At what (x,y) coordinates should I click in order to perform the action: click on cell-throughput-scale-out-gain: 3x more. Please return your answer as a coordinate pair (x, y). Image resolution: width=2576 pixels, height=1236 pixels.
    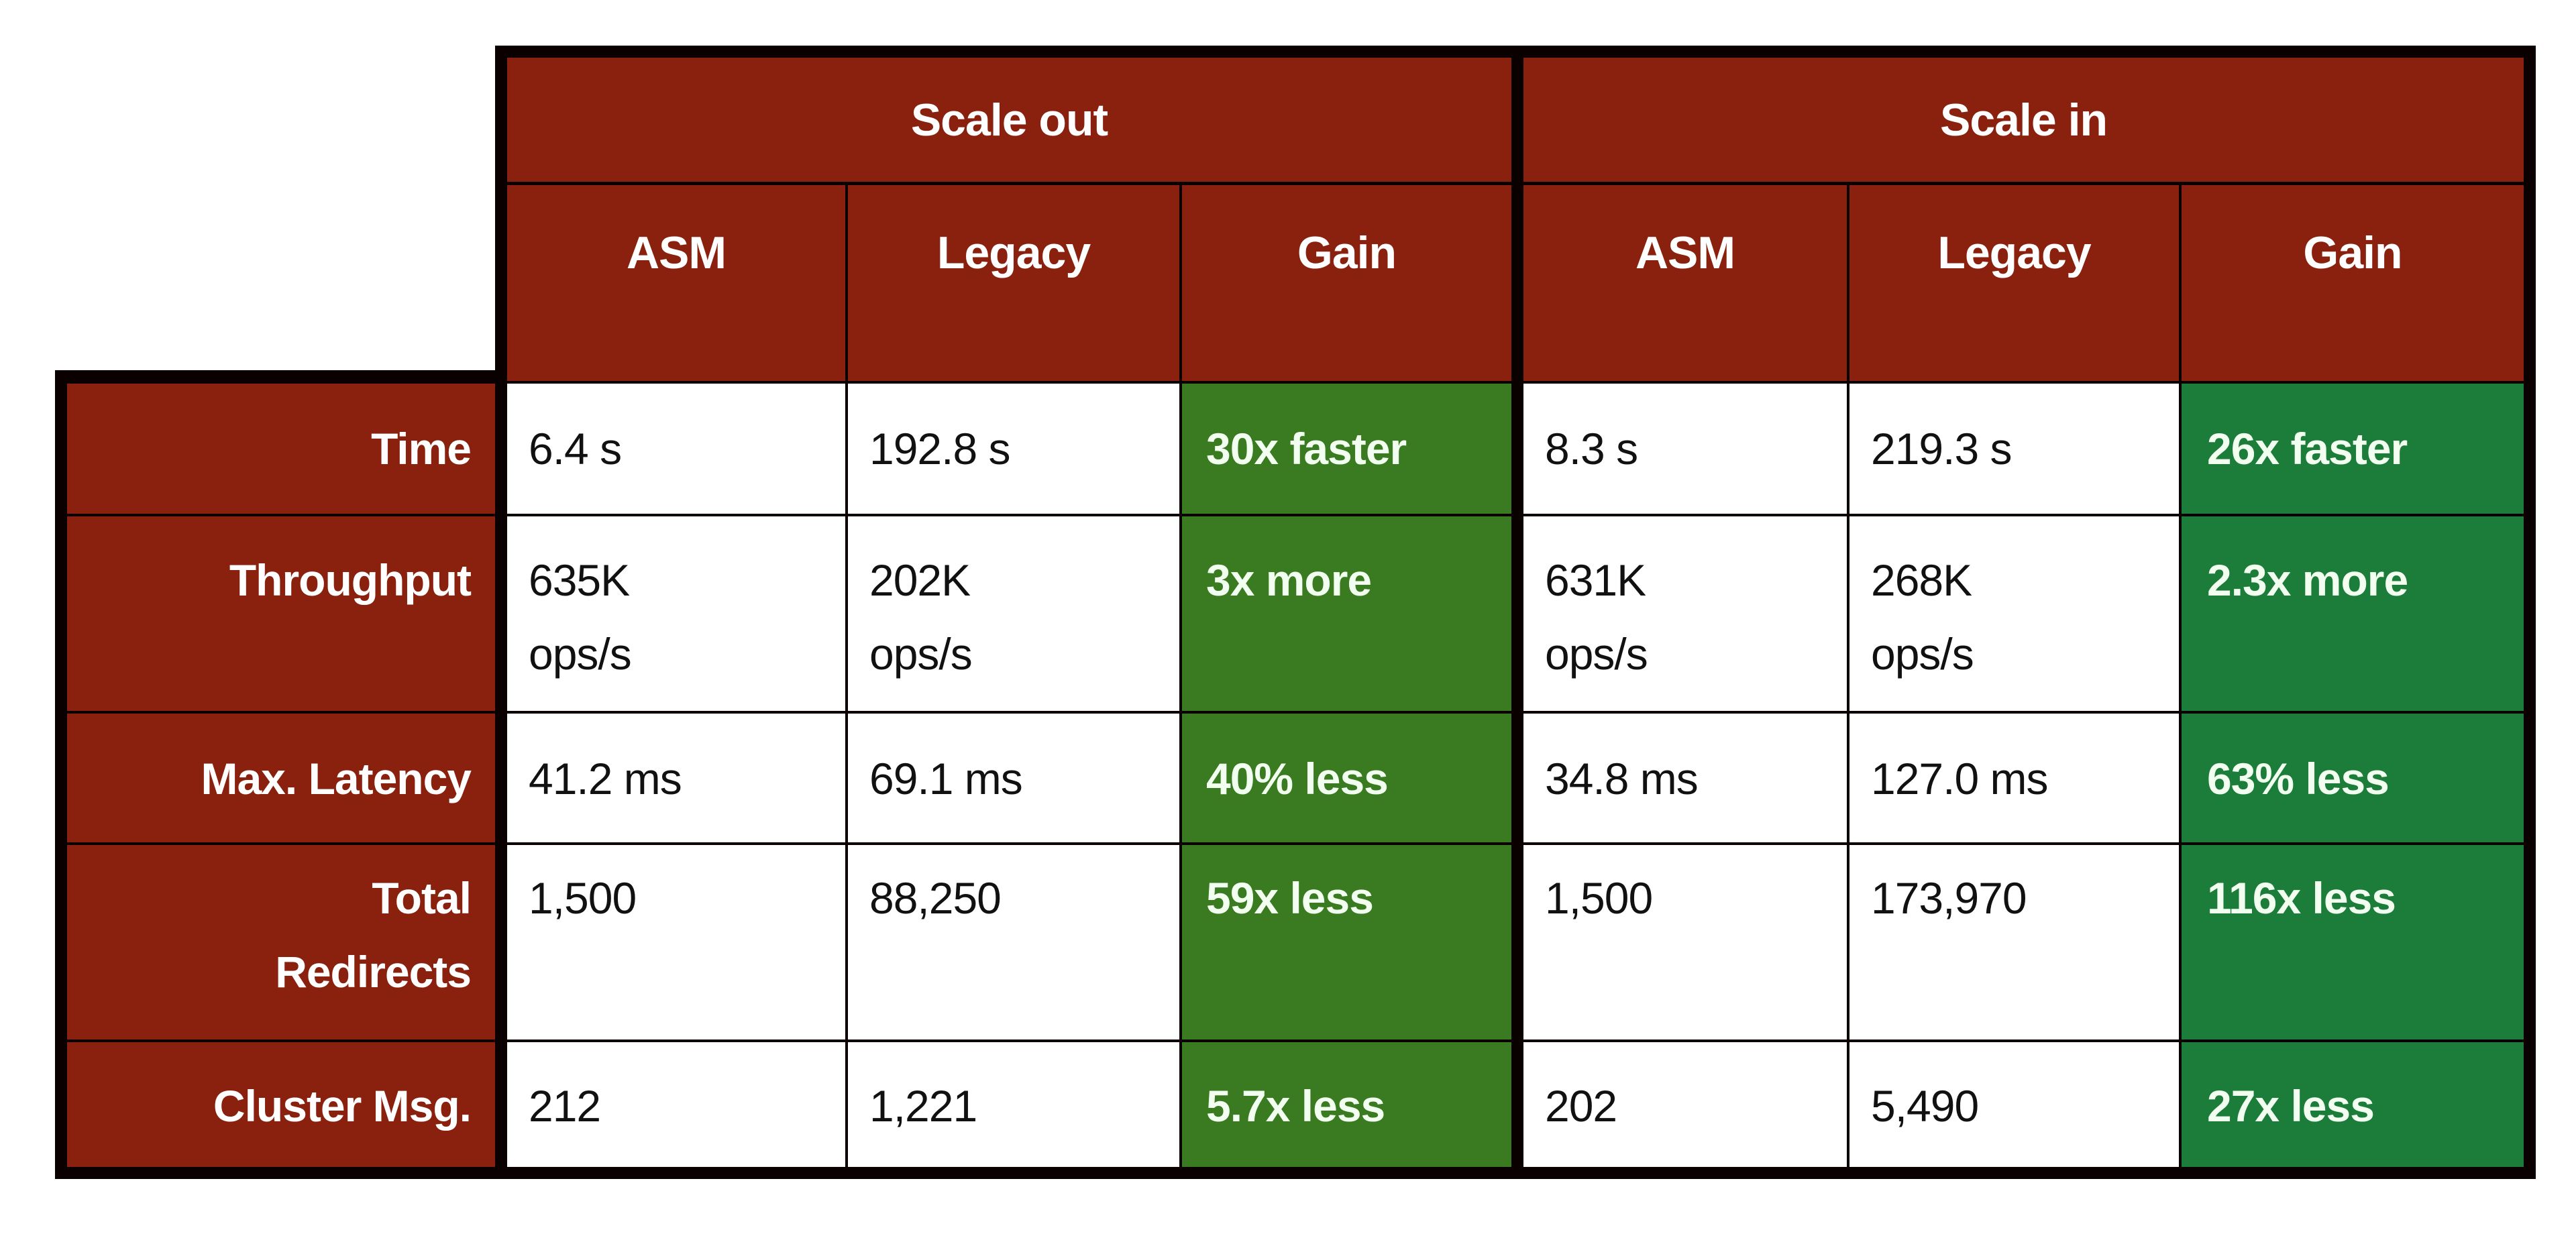
    Looking at the image, I should click on (1346, 613).